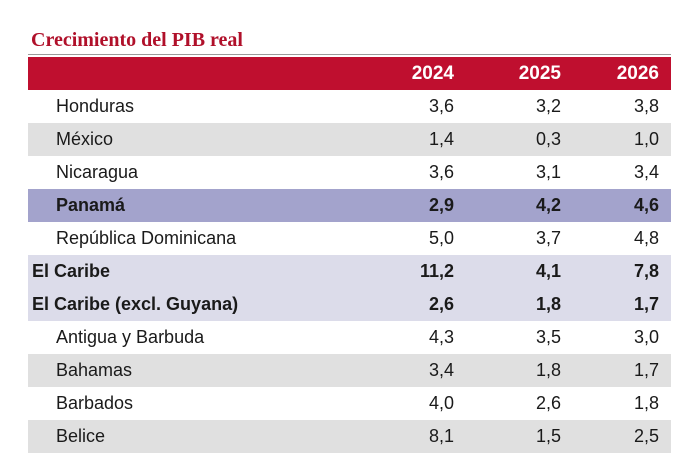  I want to click on cell-2026: 4,8, so click(646, 238).